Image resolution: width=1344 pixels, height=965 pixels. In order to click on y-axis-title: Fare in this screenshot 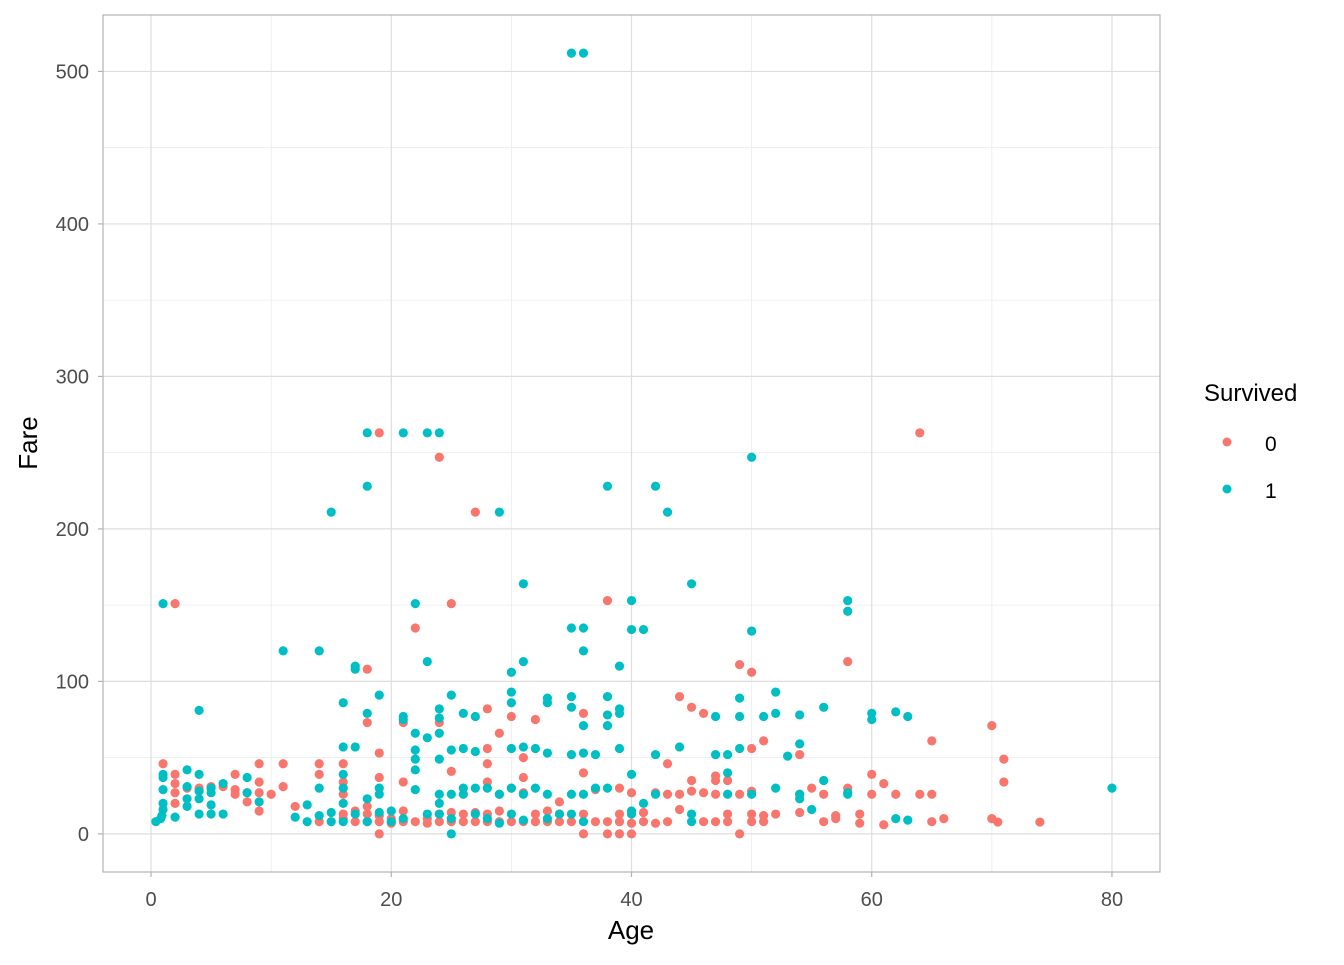, I will do `click(28, 442)`.